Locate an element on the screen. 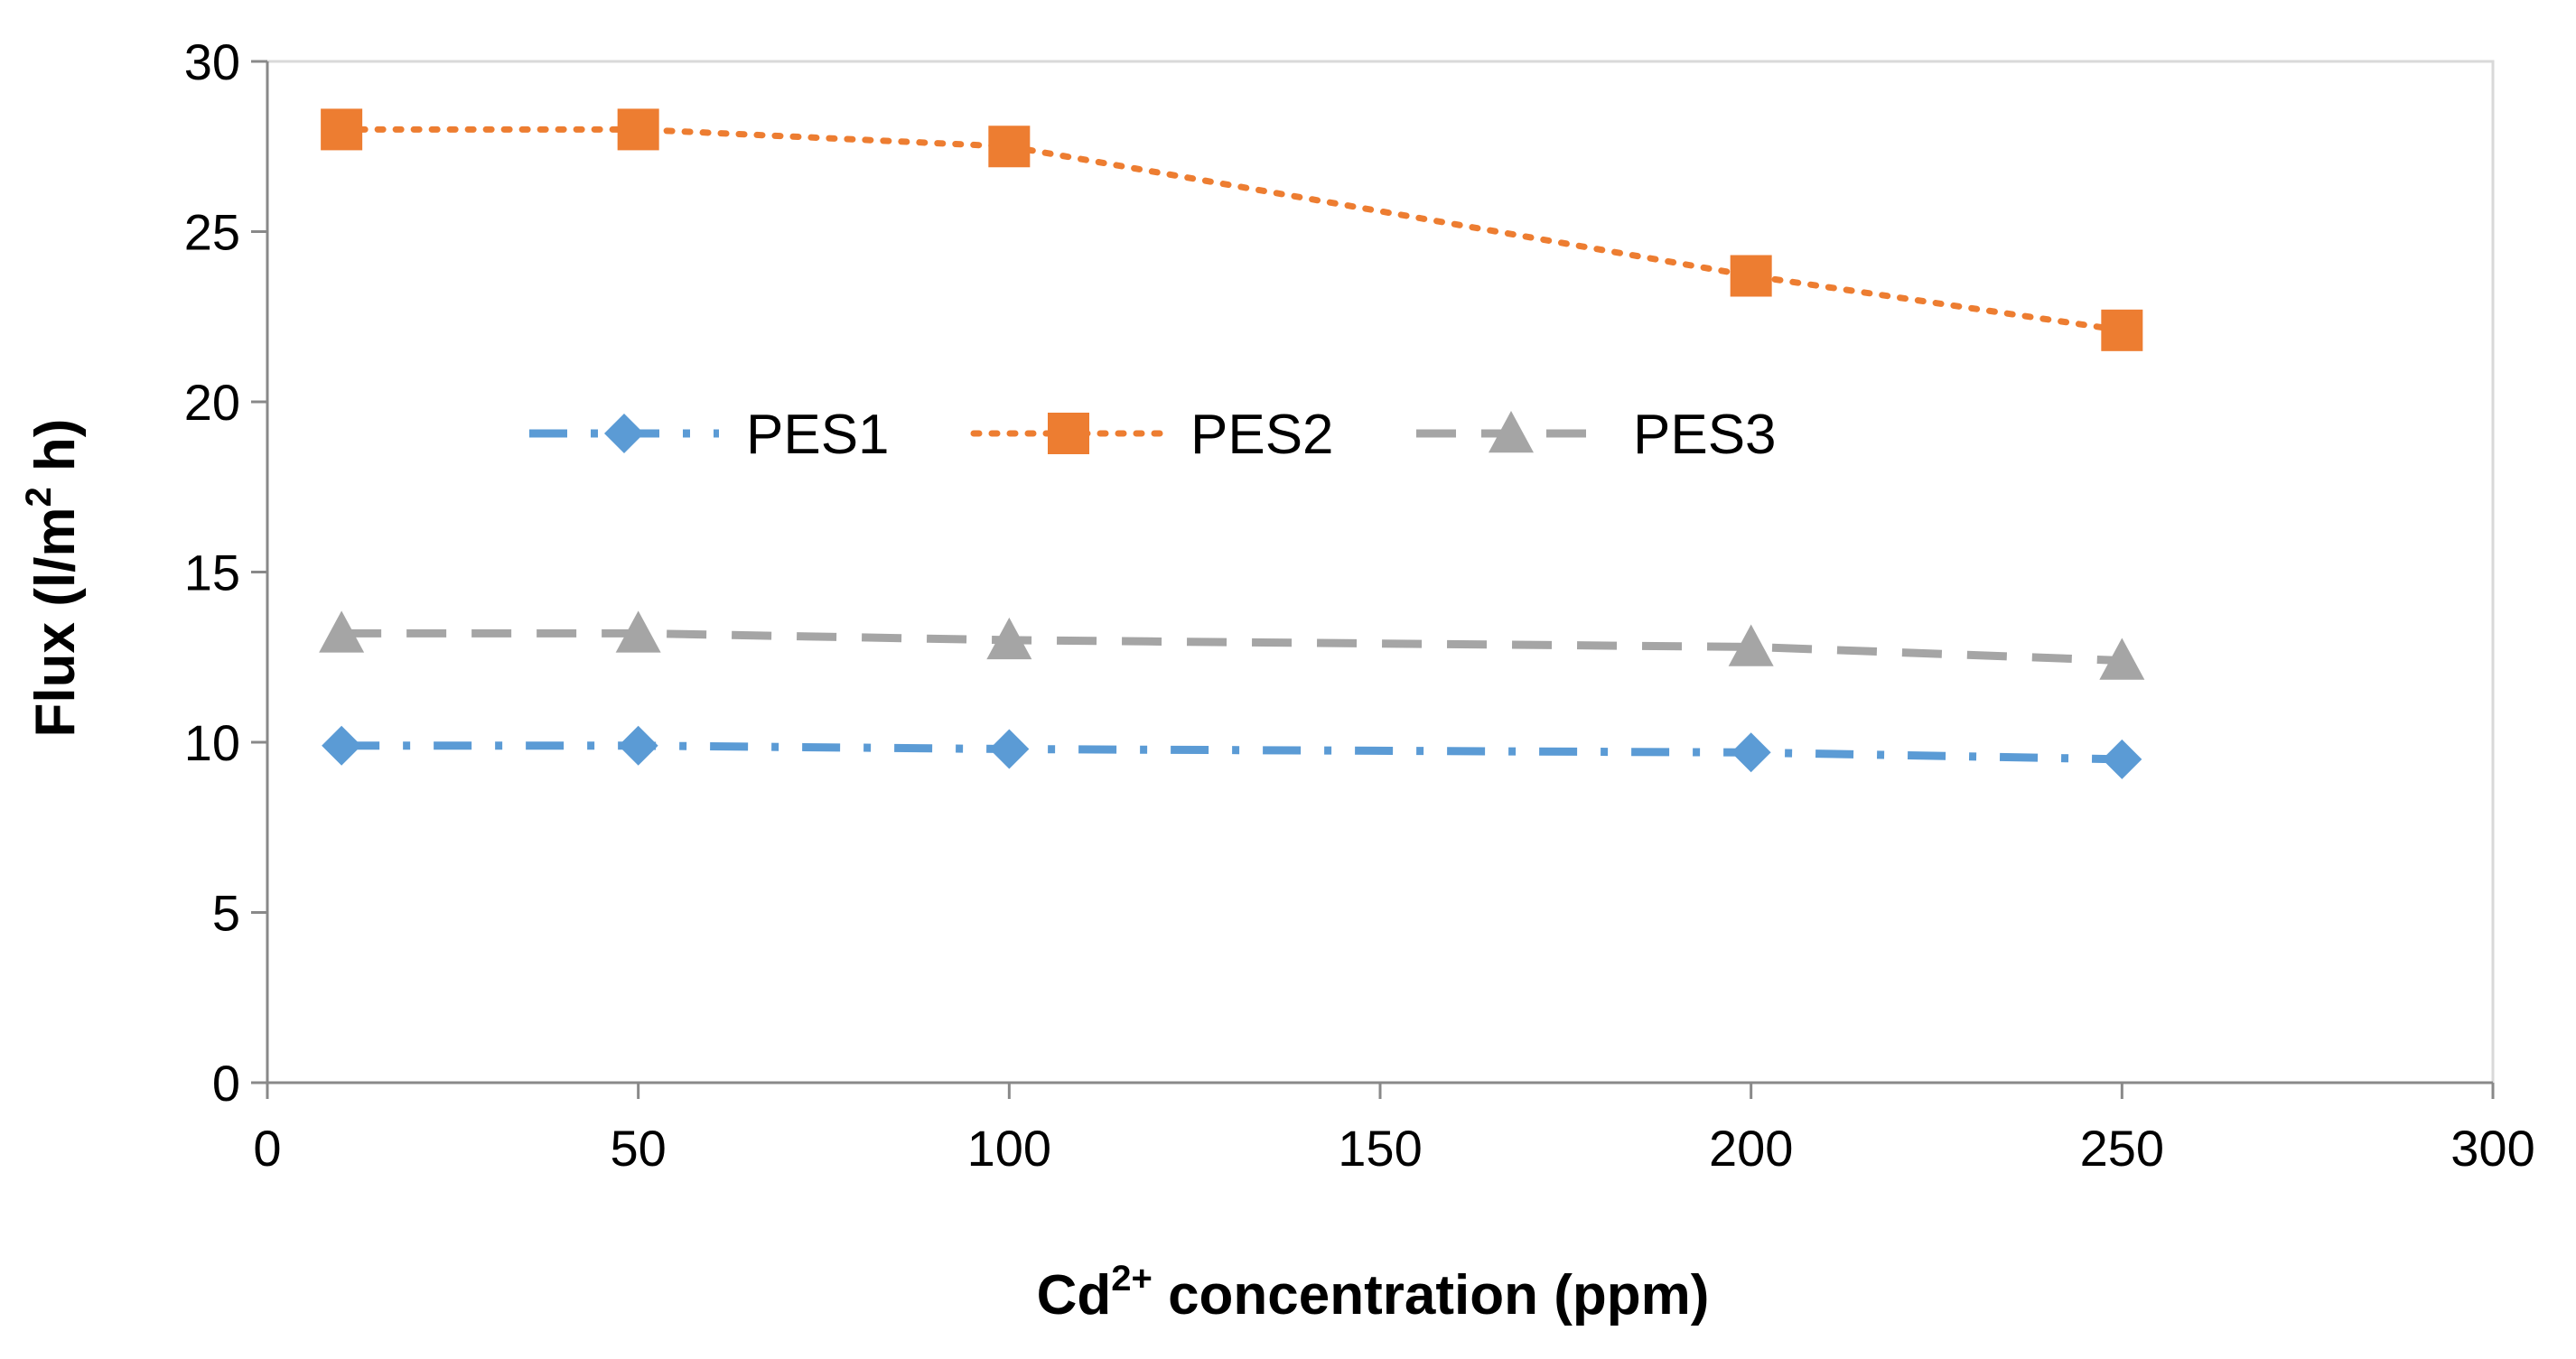 Image resolution: width=2576 pixels, height=1359 pixels. x-axis-title: Cd2+ concentration (ppm) is located at coordinates (1373, 1292).